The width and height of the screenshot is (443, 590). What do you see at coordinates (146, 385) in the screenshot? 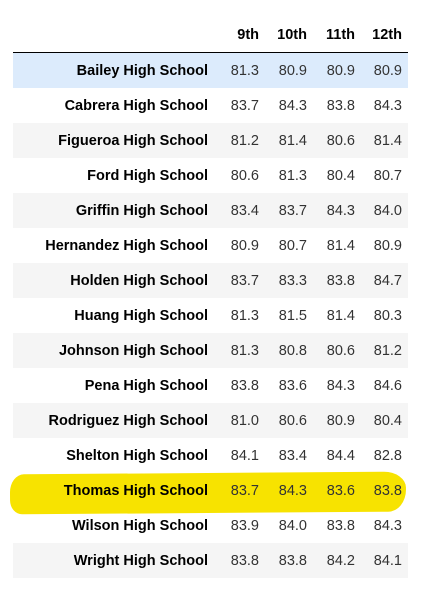
I see `row-label: Pena High School` at bounding box center [146, 385].